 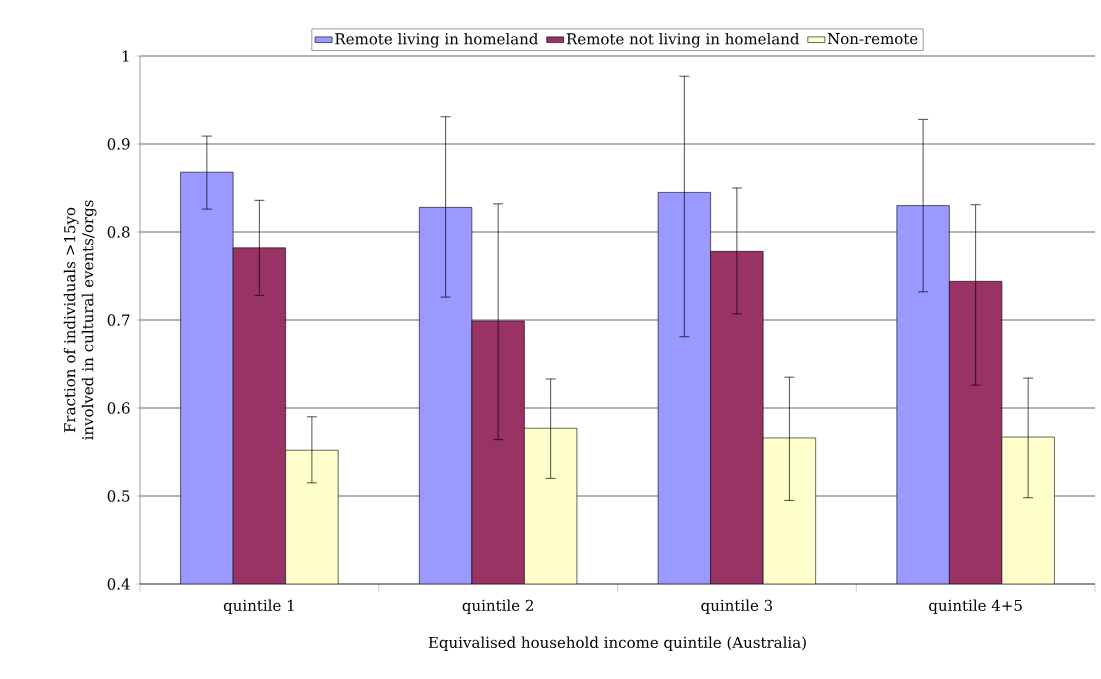 I want to click on y-tick-label: 0.6, so click(x=118, y=408).